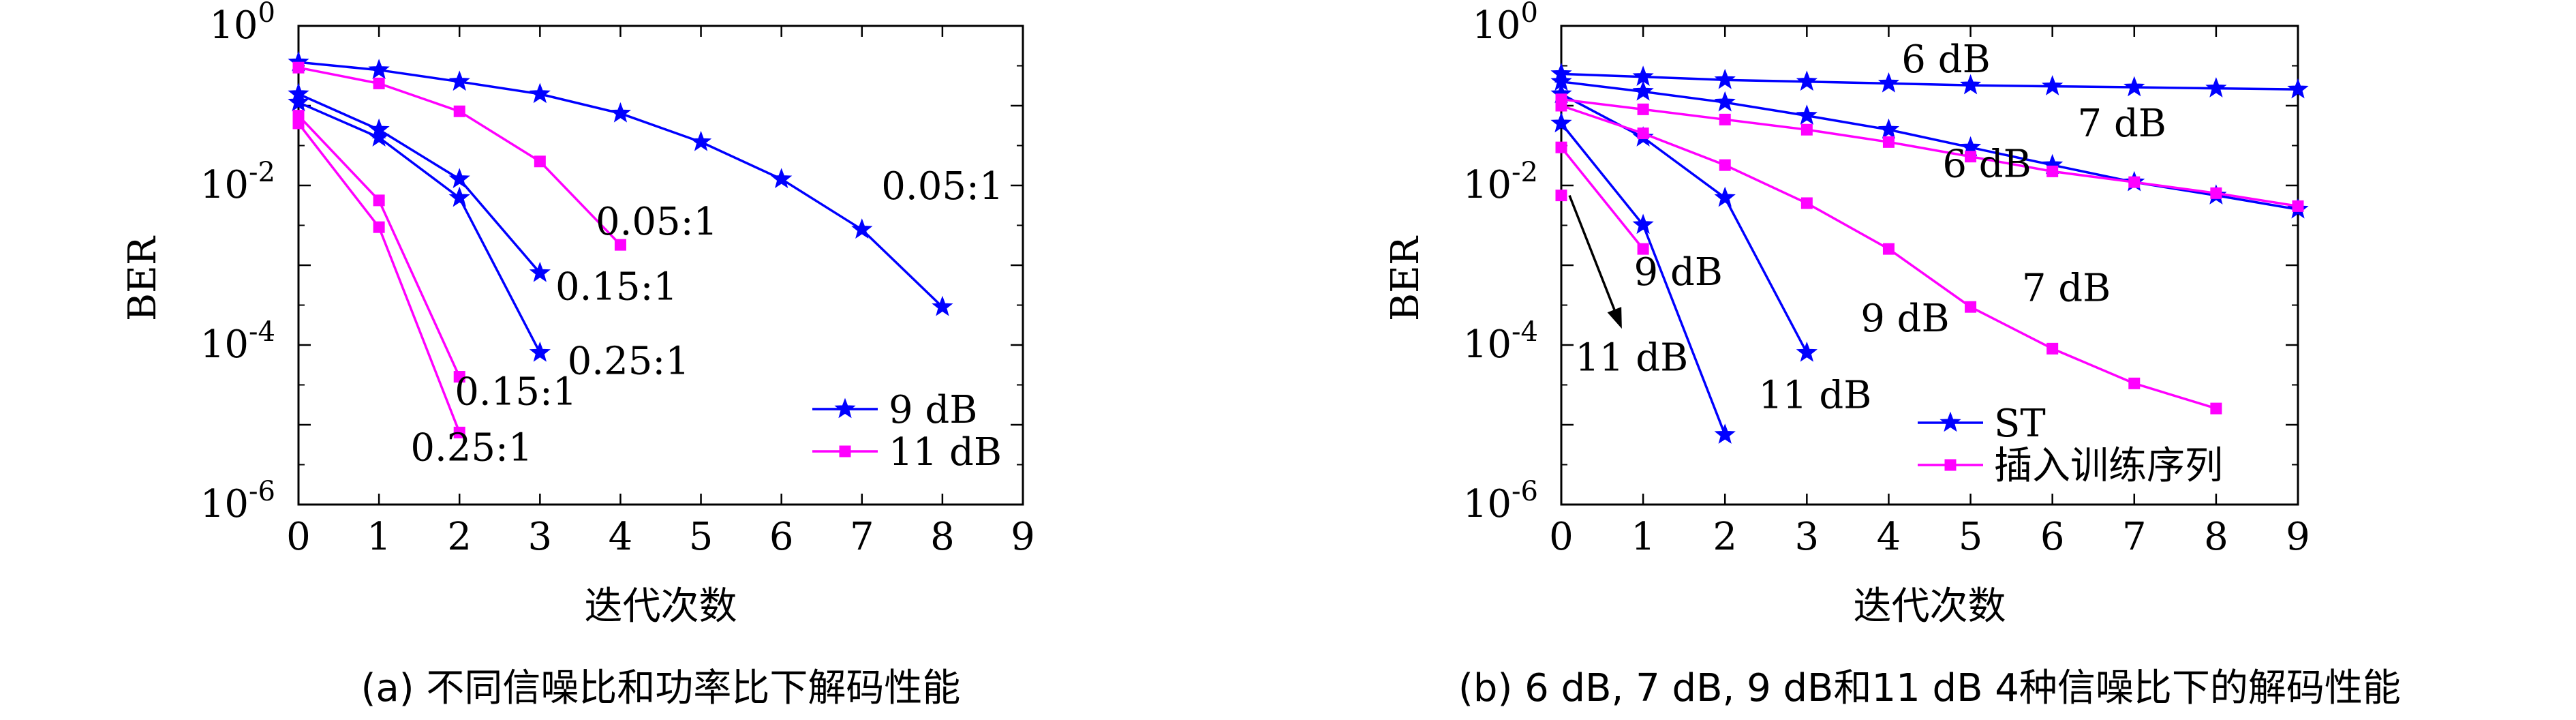 This screenshot has height=720, width=2576. I want to click on arrow-shaft, so click(1592, 252).